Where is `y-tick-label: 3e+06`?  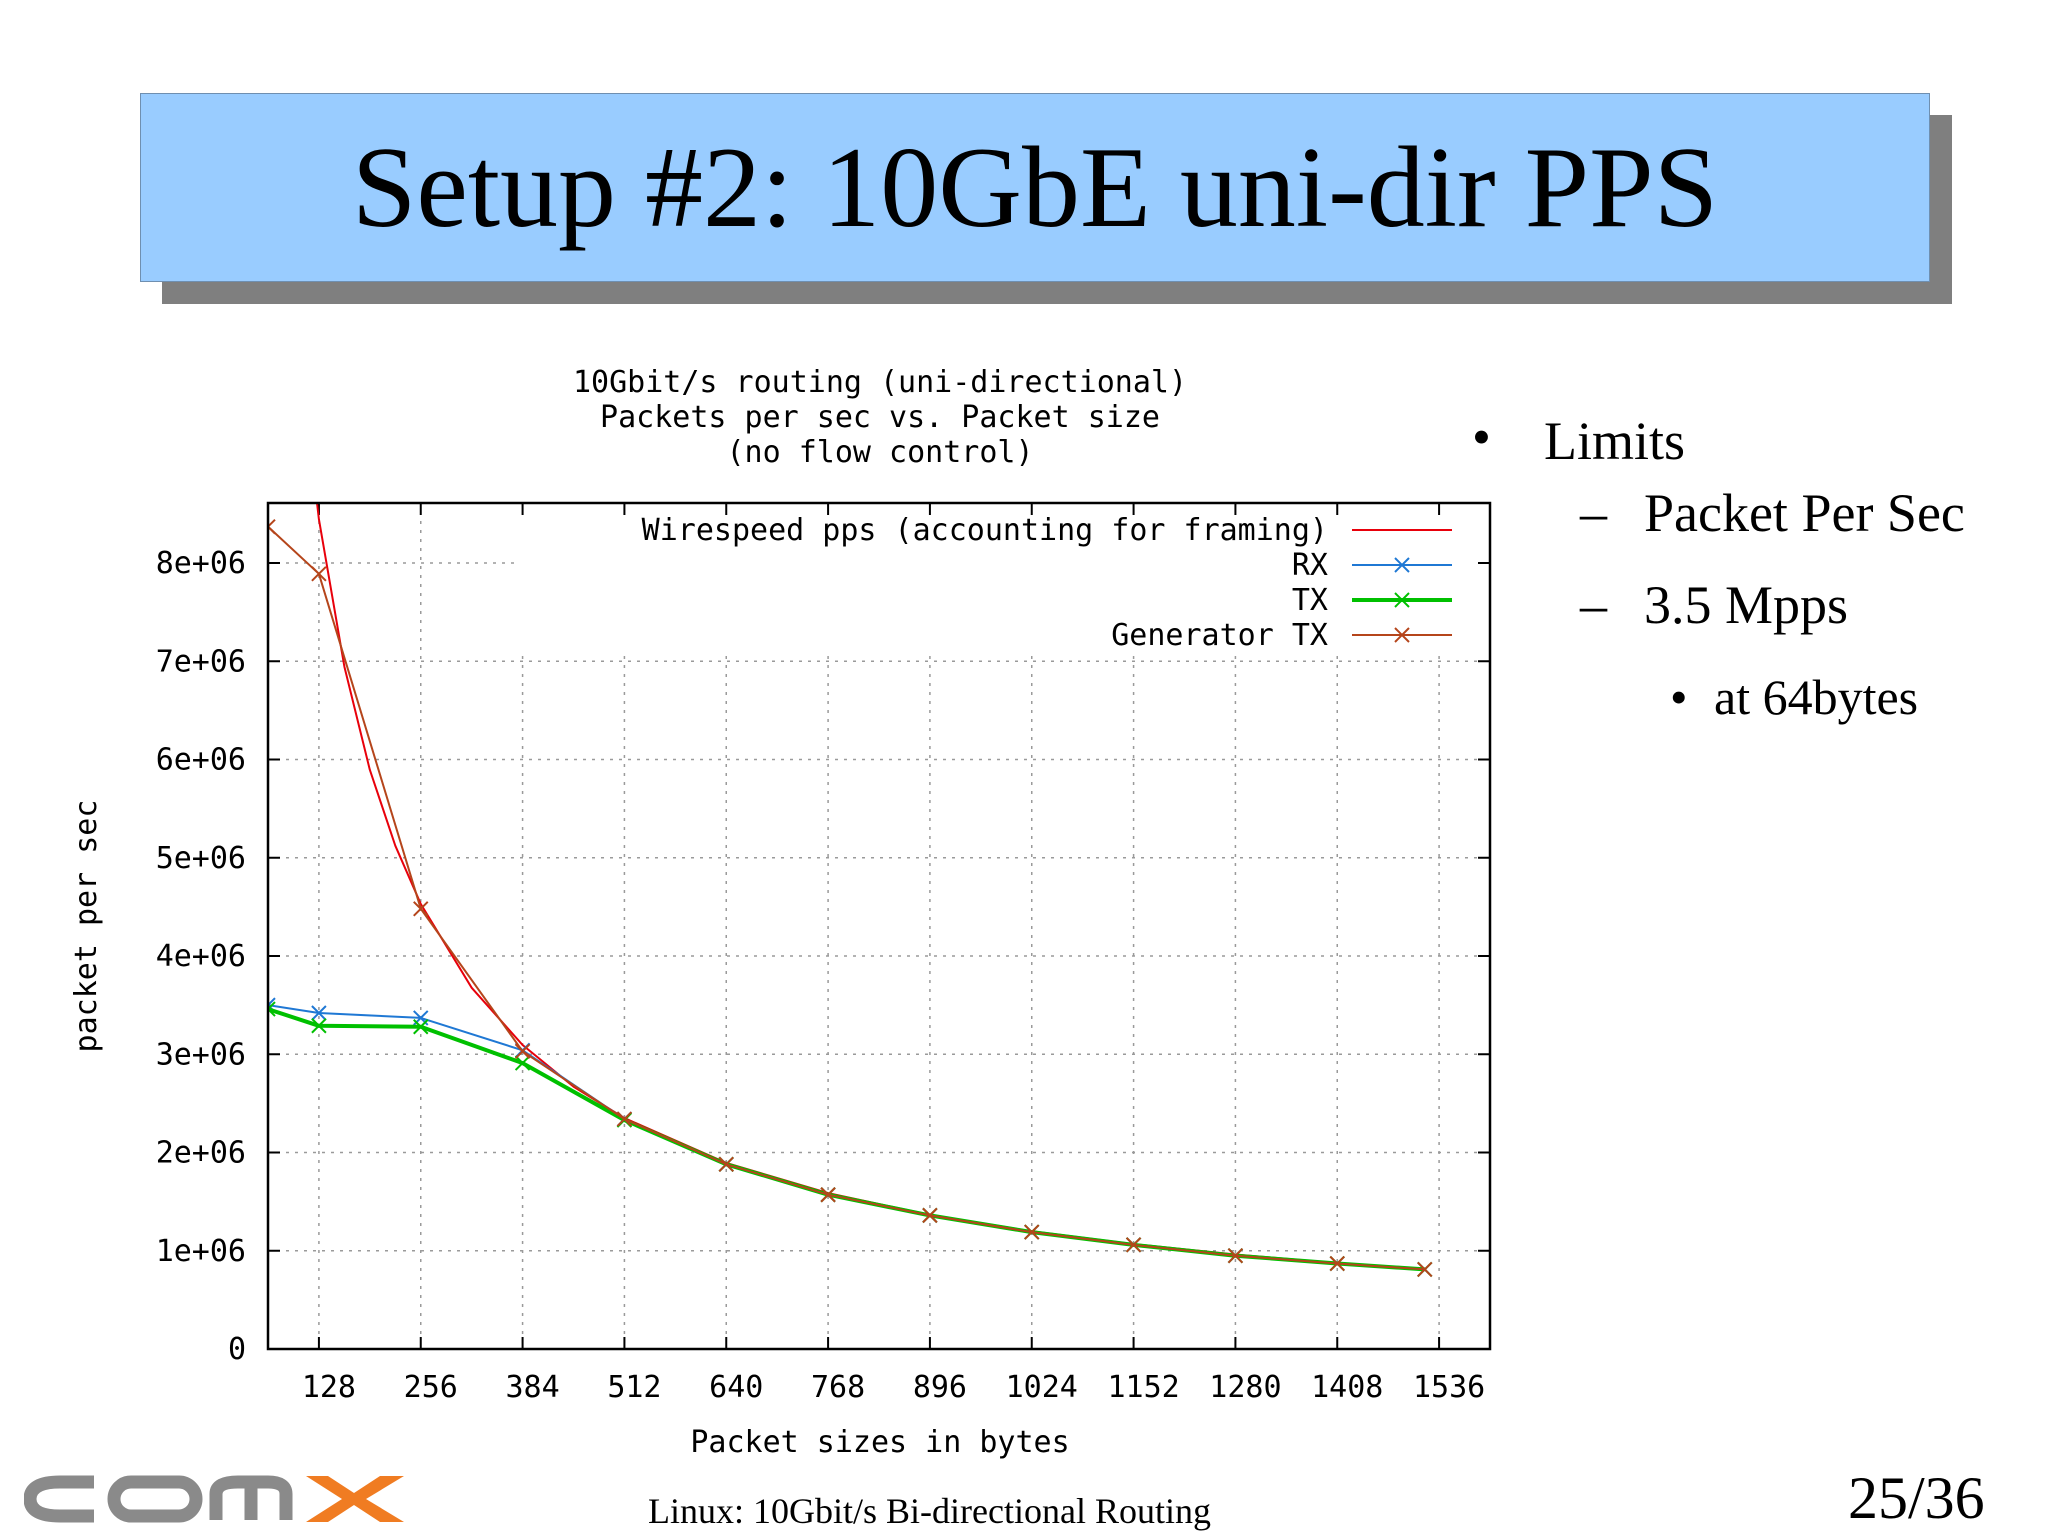
y-tick-label: 3e+06 is located at coordinates (201, 1054).